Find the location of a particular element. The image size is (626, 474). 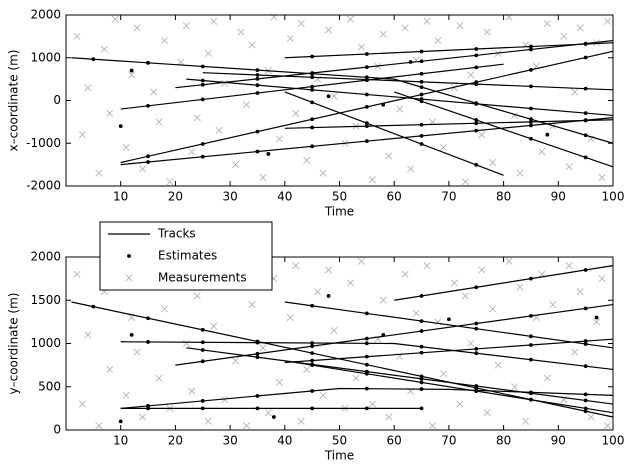

x-tick-label: 40 is located at coordinates (284, 197).